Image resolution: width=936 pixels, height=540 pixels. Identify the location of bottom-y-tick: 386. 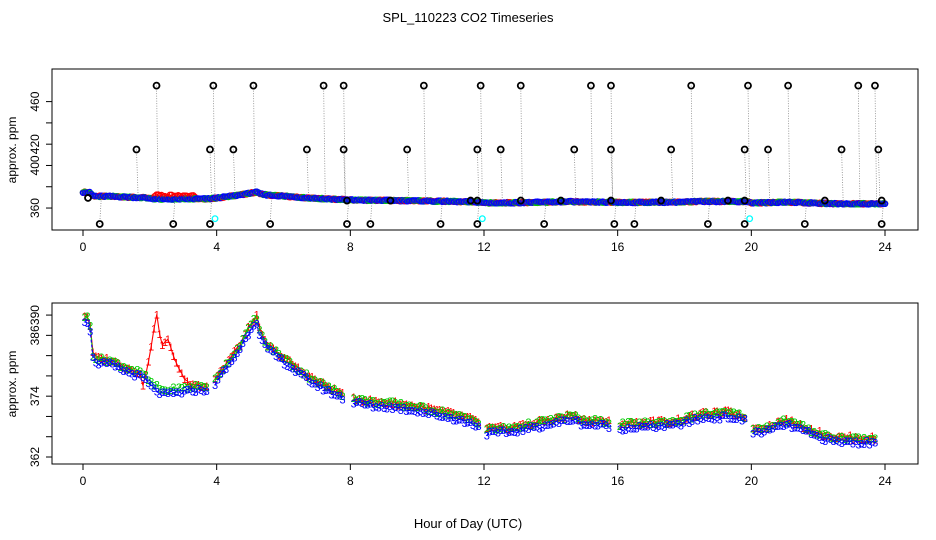
(40, 335).